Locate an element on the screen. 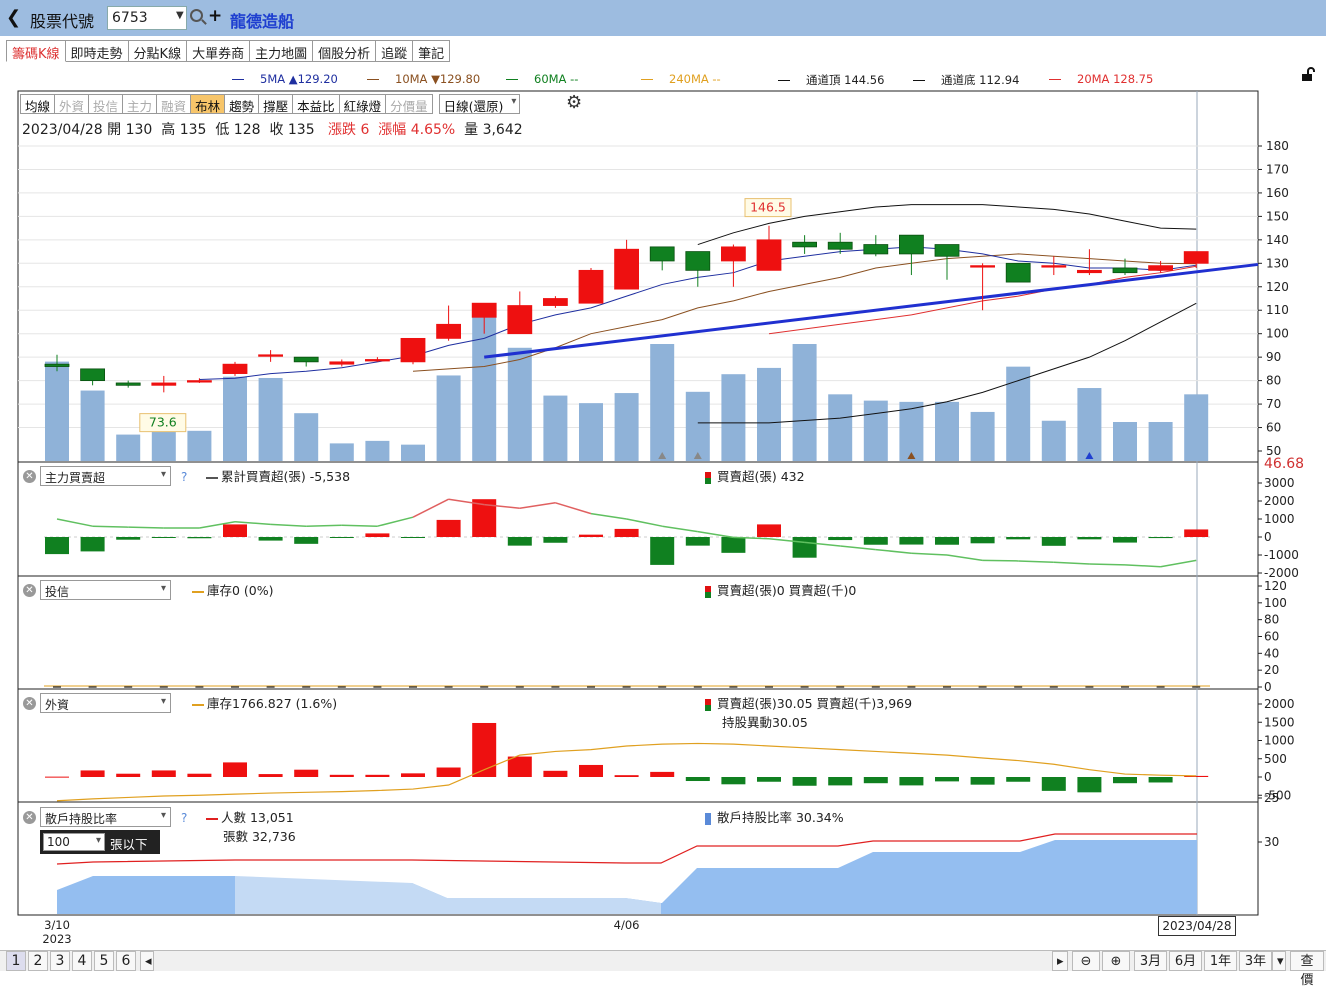 Image resolution: width=1326 pixels, height=990 pixels. range-button-1: 6月 is located at coordinates (1185, 961).